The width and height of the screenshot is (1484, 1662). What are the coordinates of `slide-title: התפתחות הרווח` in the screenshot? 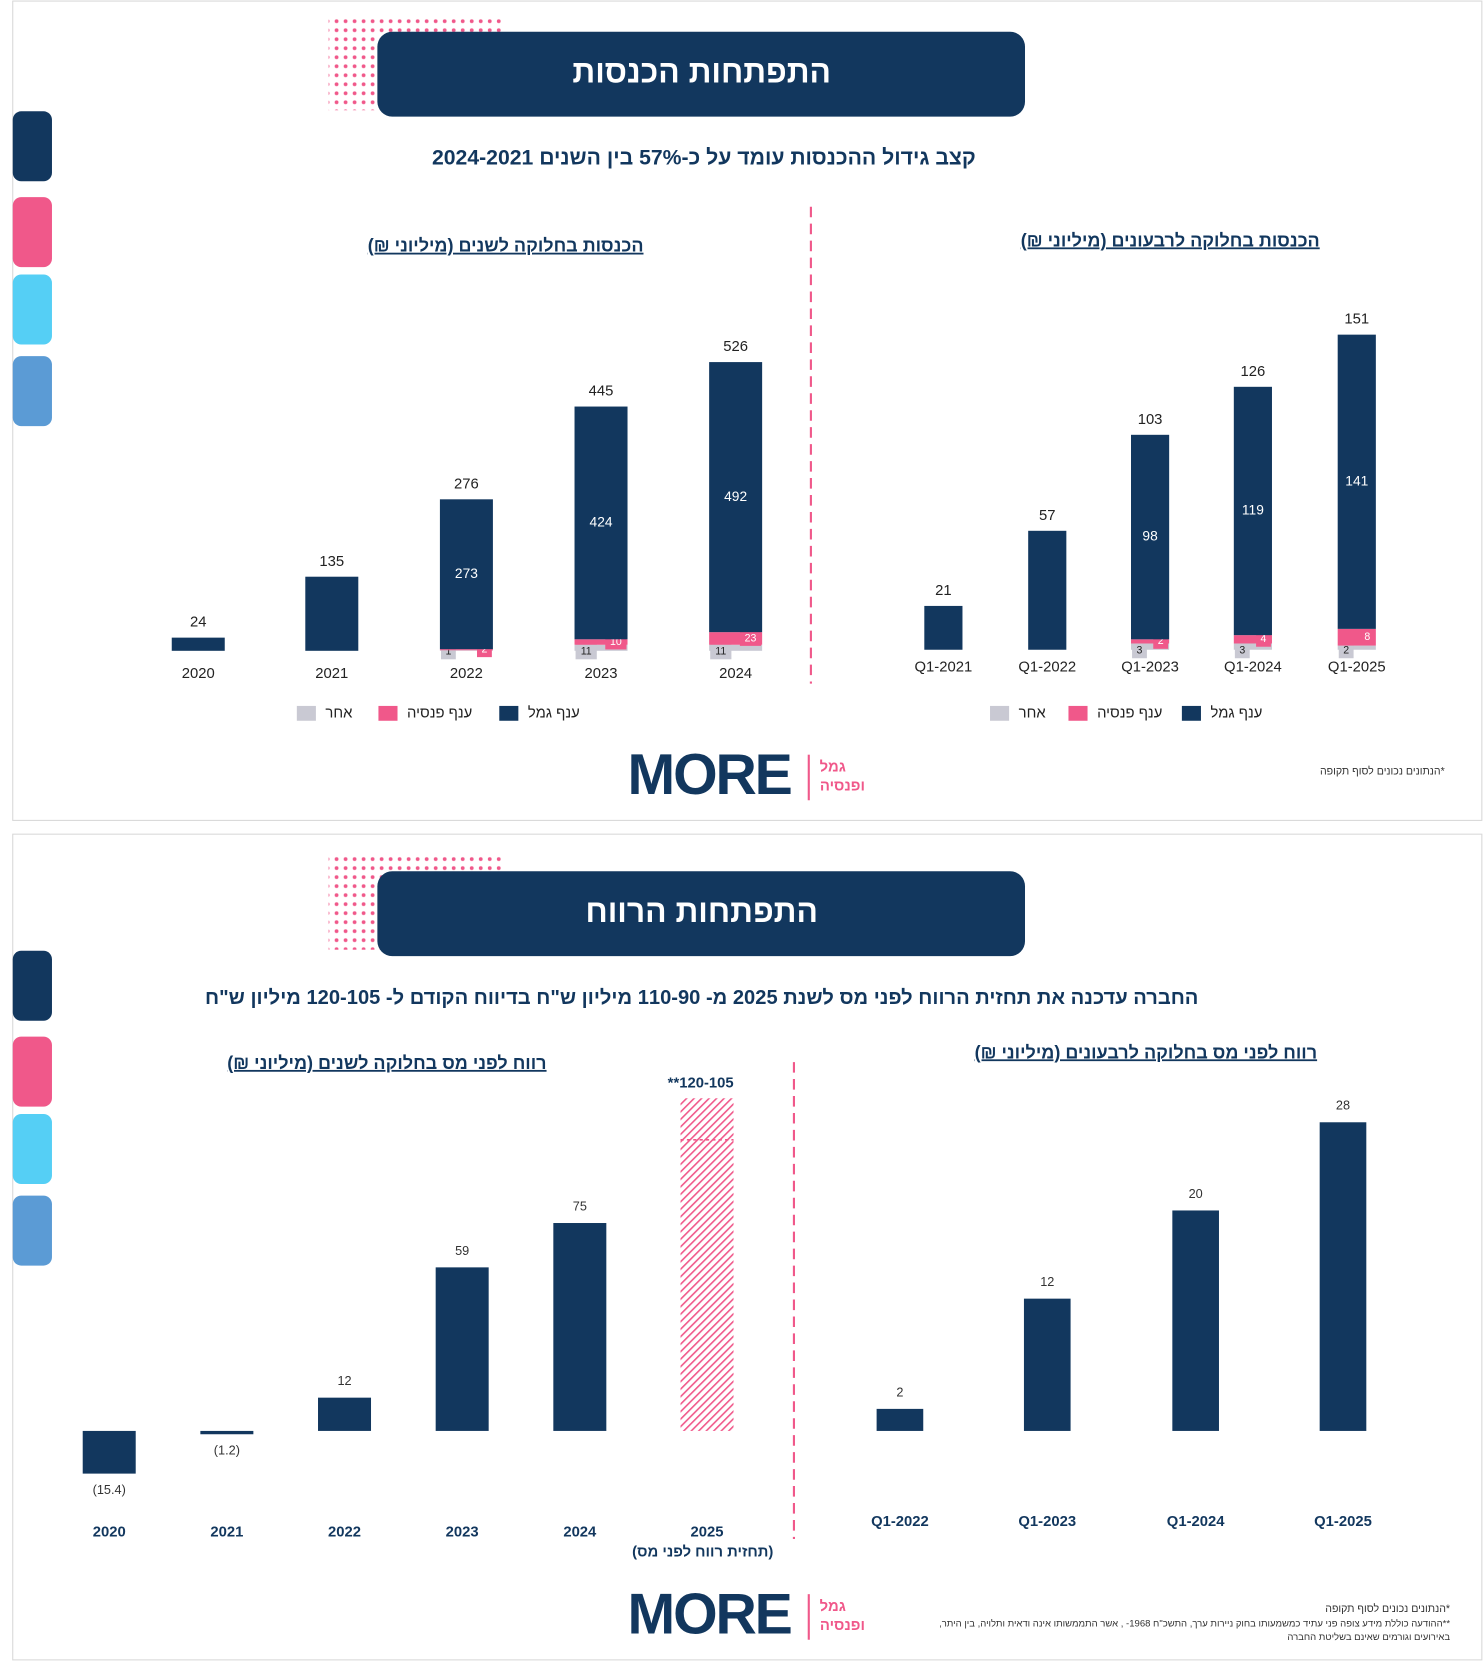 It's located at (701, 911).